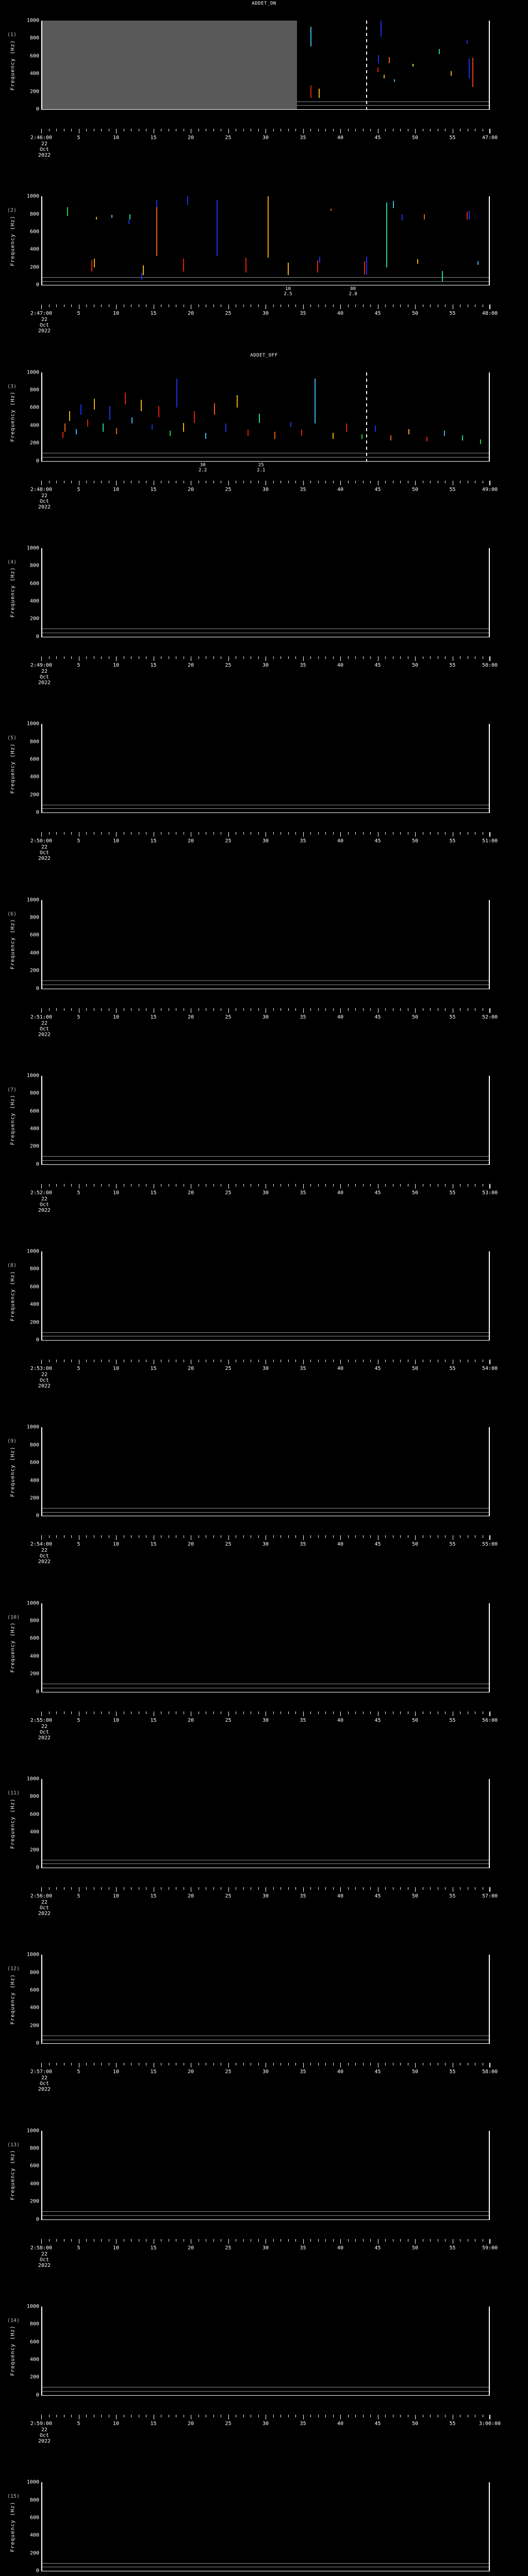 Image resolution: width=528 pixels, height=2576 pixels. Describe the element at coordinates (490, 665) in the screenshot. I see `x-end-label: 50:00` at that location.